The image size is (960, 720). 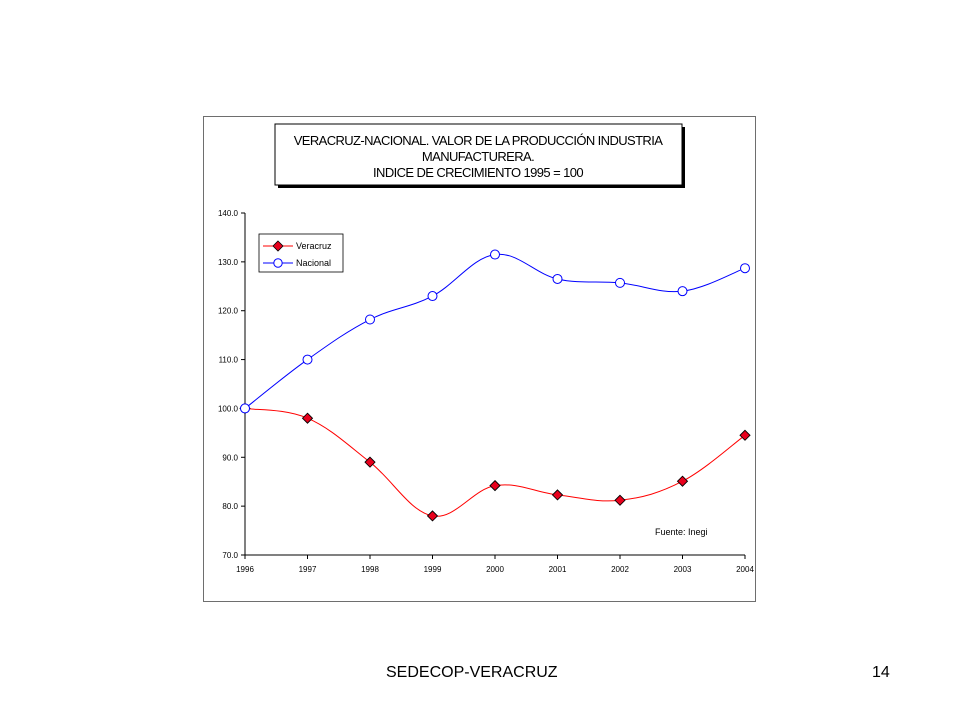 What do you see at coordinates (228, 262) in the screenshot?
I see `y-tick-label: 130.0` at bounding box center [228, 262].